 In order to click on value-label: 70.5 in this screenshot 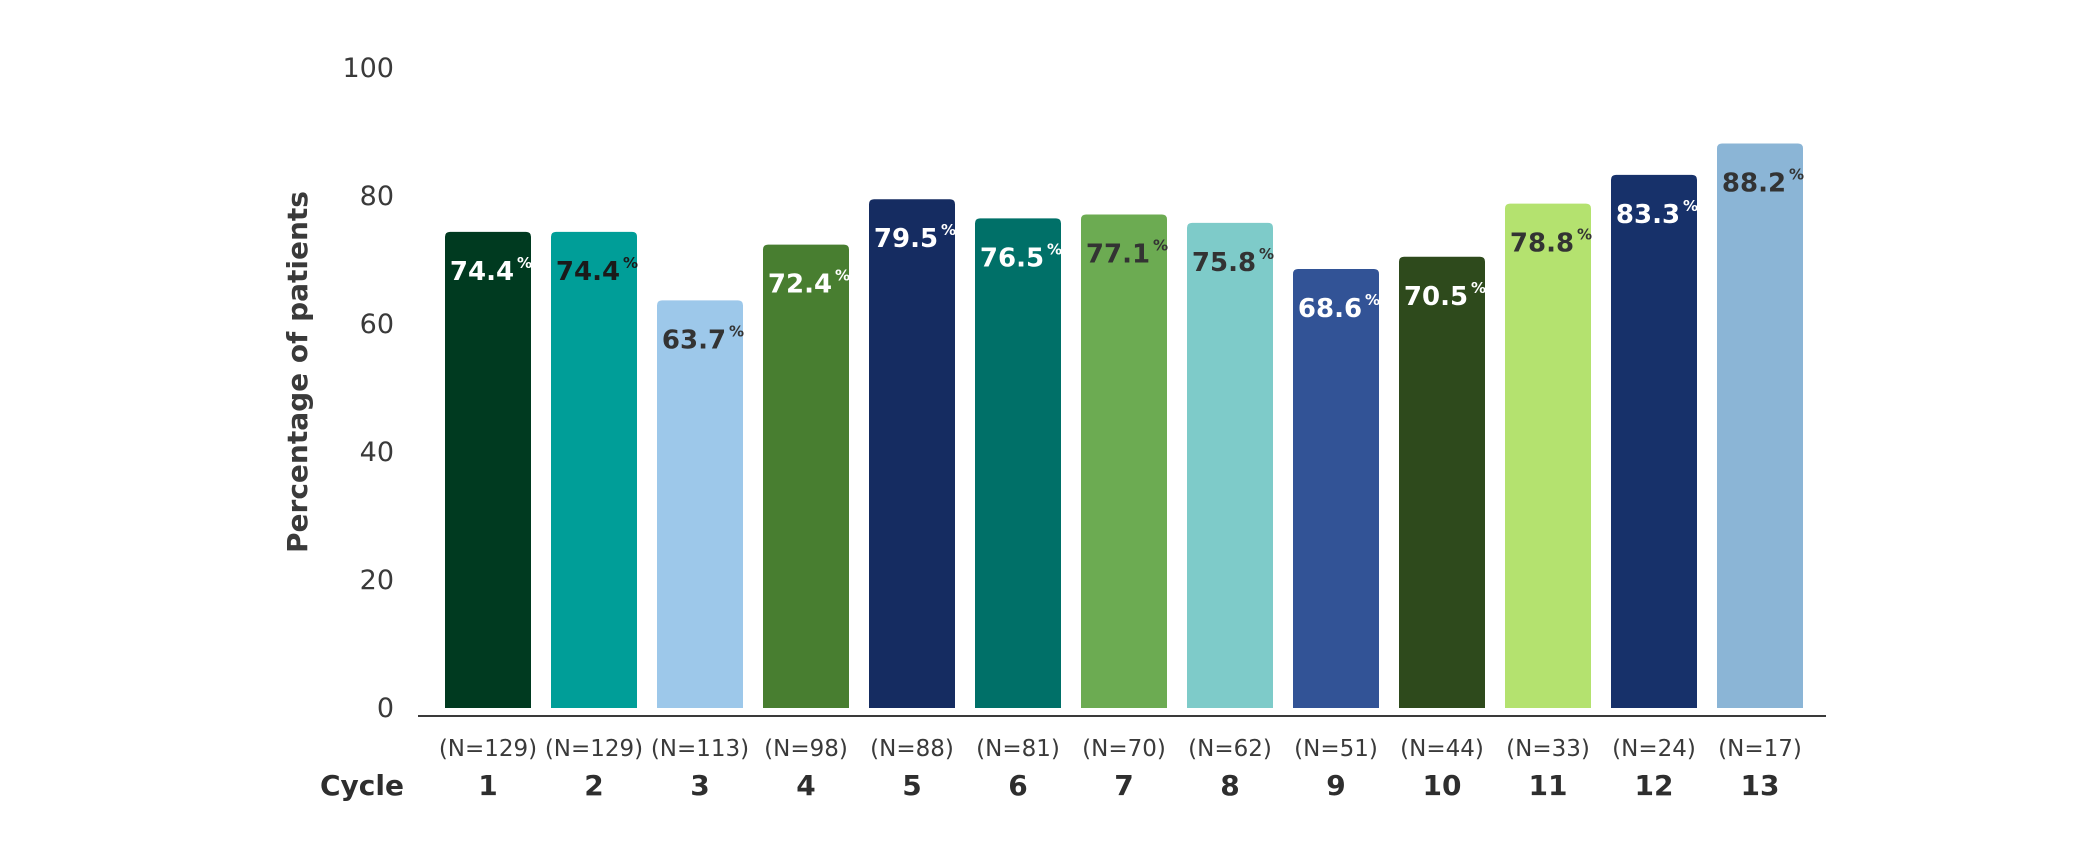, I will do `click(1436, 297)`.